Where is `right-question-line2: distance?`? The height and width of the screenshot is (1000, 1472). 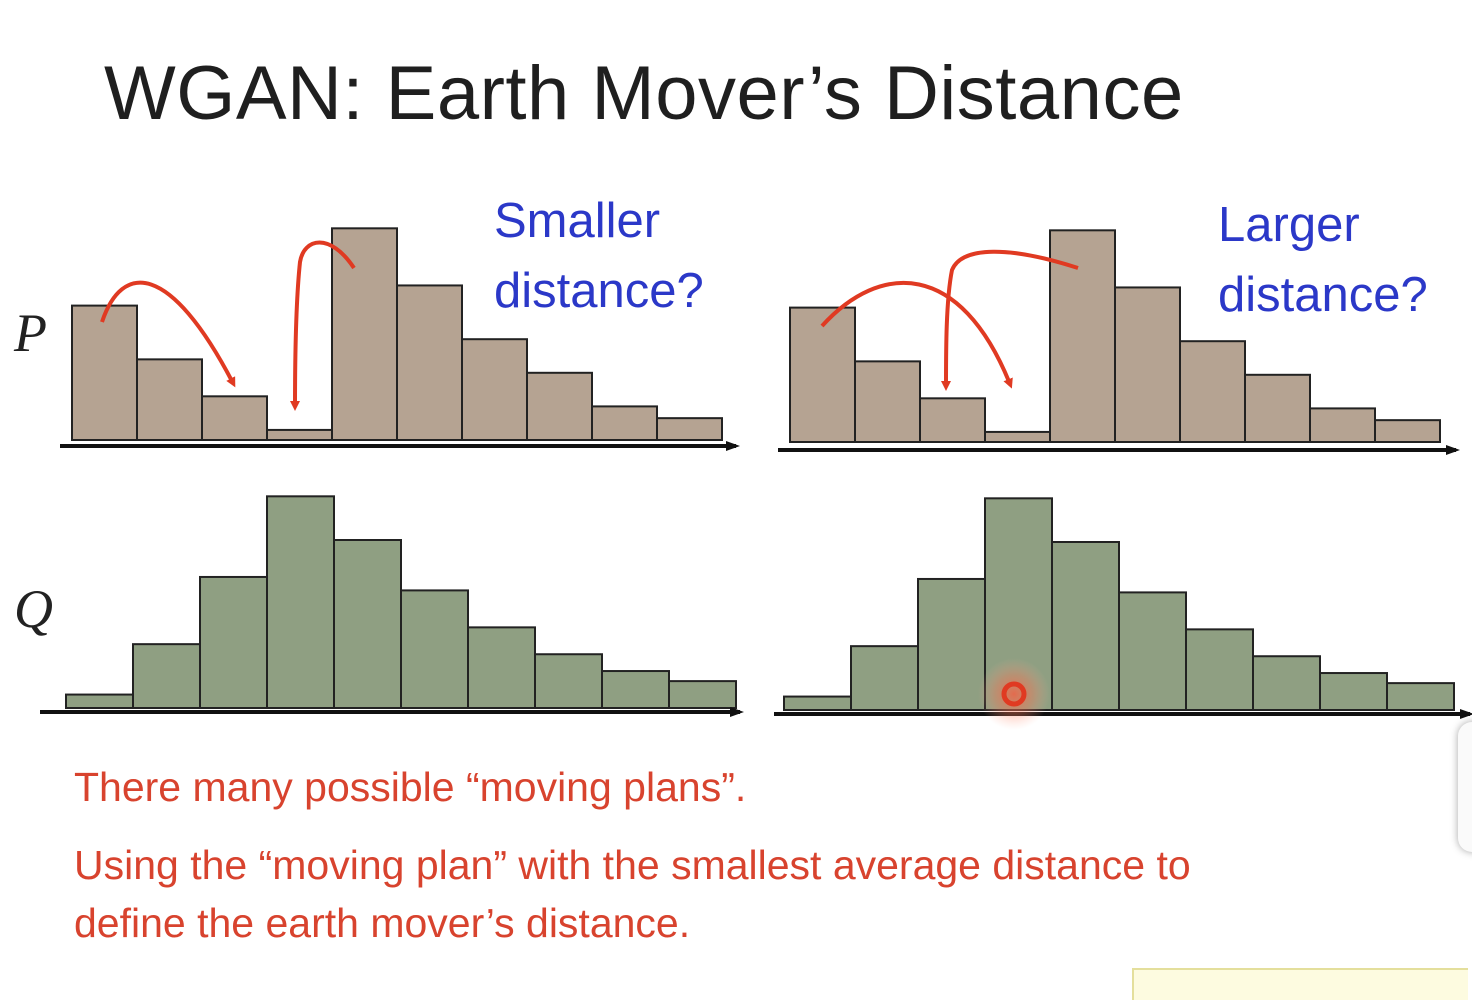
right-question-line2: distance? is located at coordinates (1323, 295).